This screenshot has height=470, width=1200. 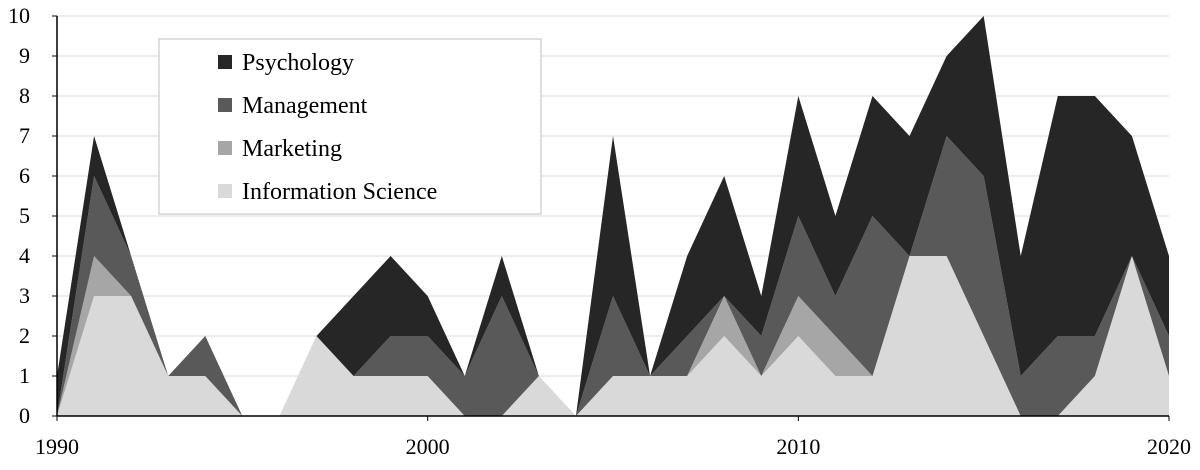 What do you see at coordinates (225, 62) in the screenshot?
I see `legend-swatch-psychology` at bounding box center [225, 62].